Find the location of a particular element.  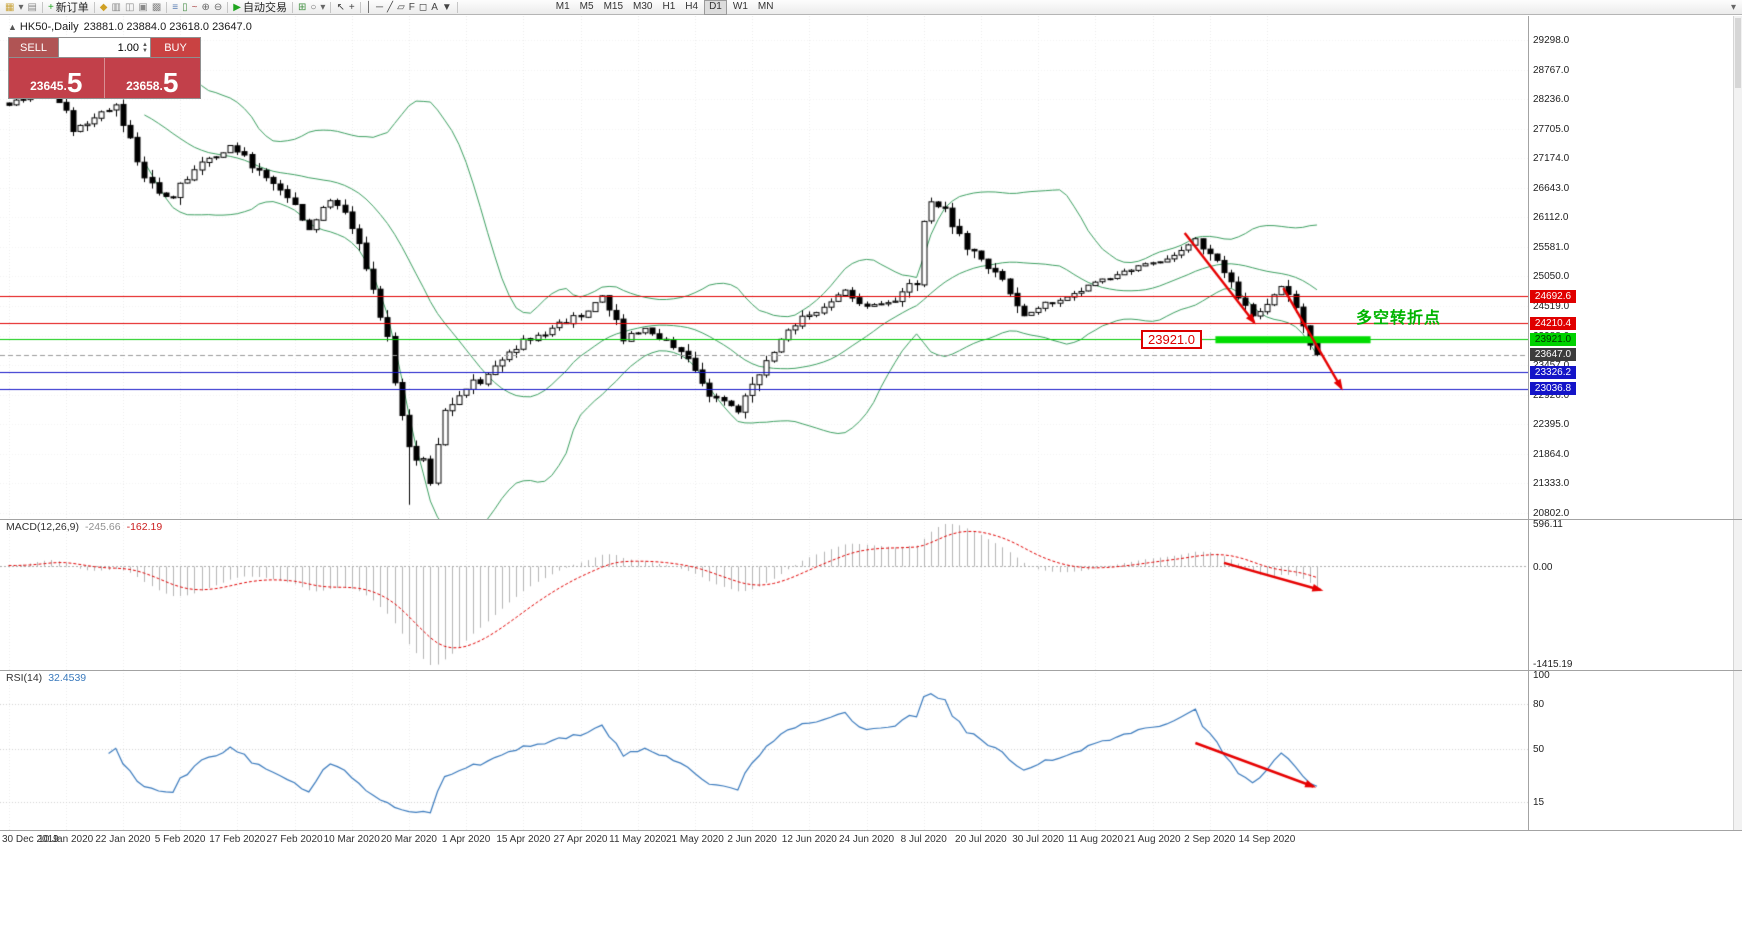

price-axis-label: 21864.0 is located at coordinates (1551, 454).